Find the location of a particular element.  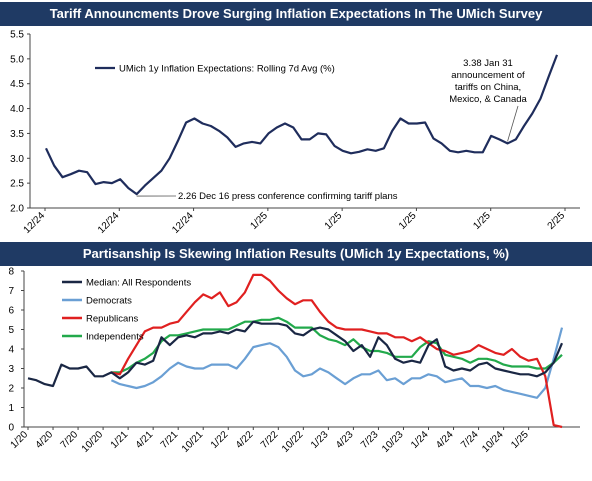

x-tick-label: 7/20 is located at coordinates (70, 440).